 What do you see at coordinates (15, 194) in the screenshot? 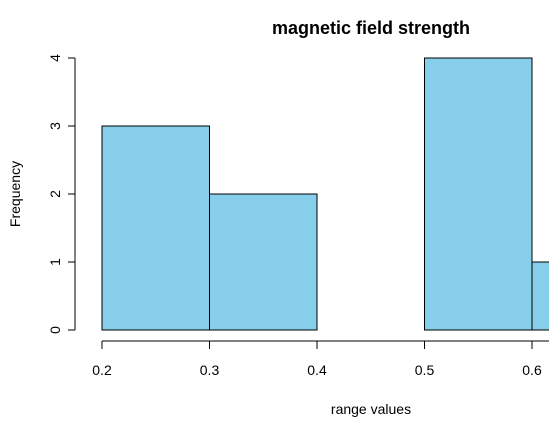
I see `y-axis-label: Frequency` at bounding box center [15, 194].